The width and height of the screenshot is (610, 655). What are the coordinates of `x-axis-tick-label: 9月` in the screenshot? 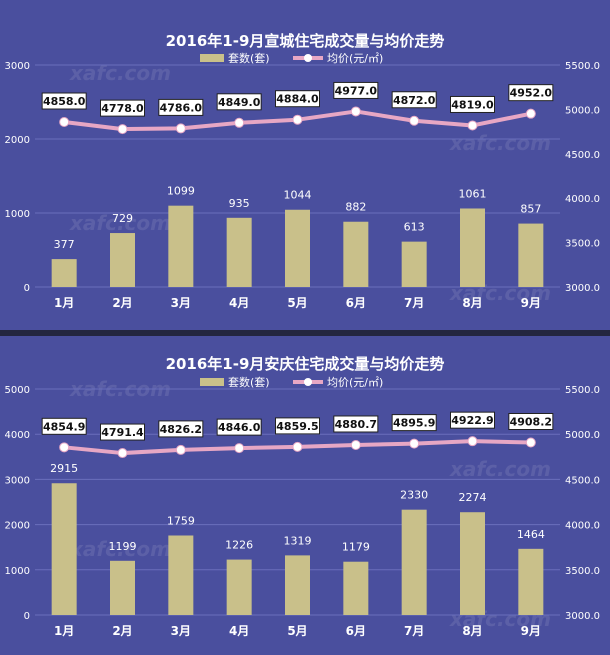 It's located at (531, 303).